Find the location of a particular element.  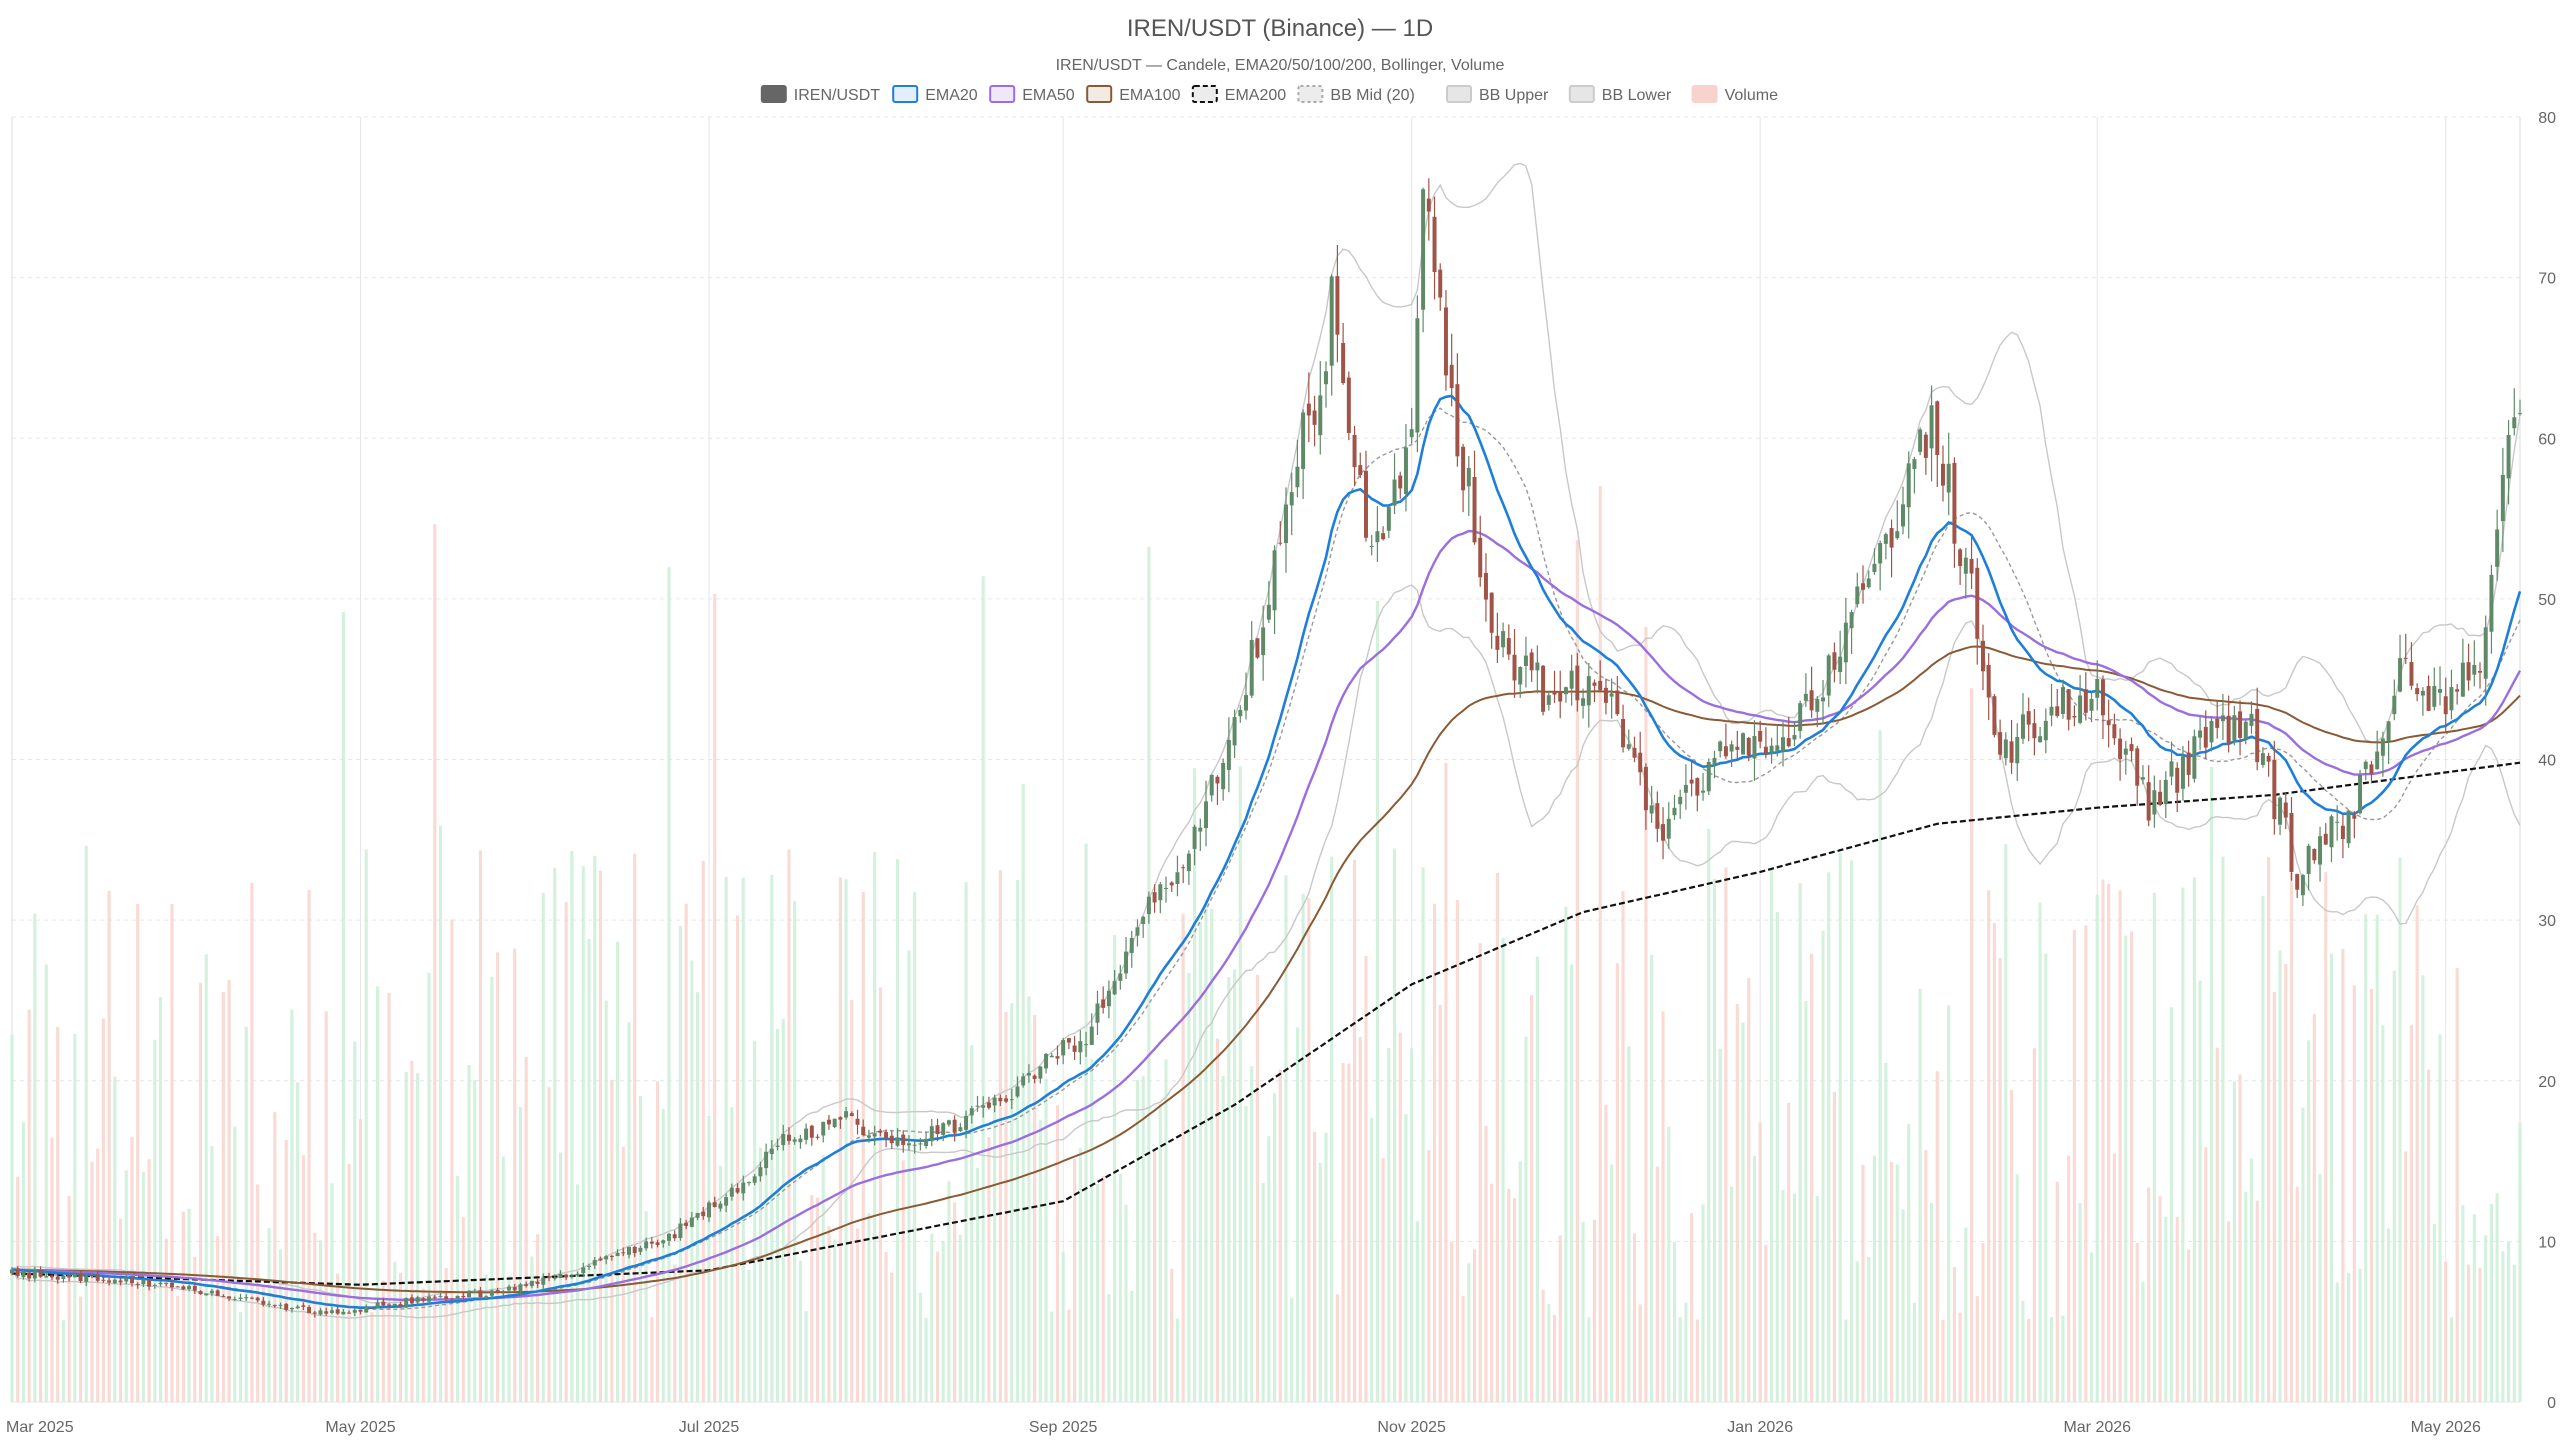

y-tick-label: 20 is located at coordinates (2547, 1082).